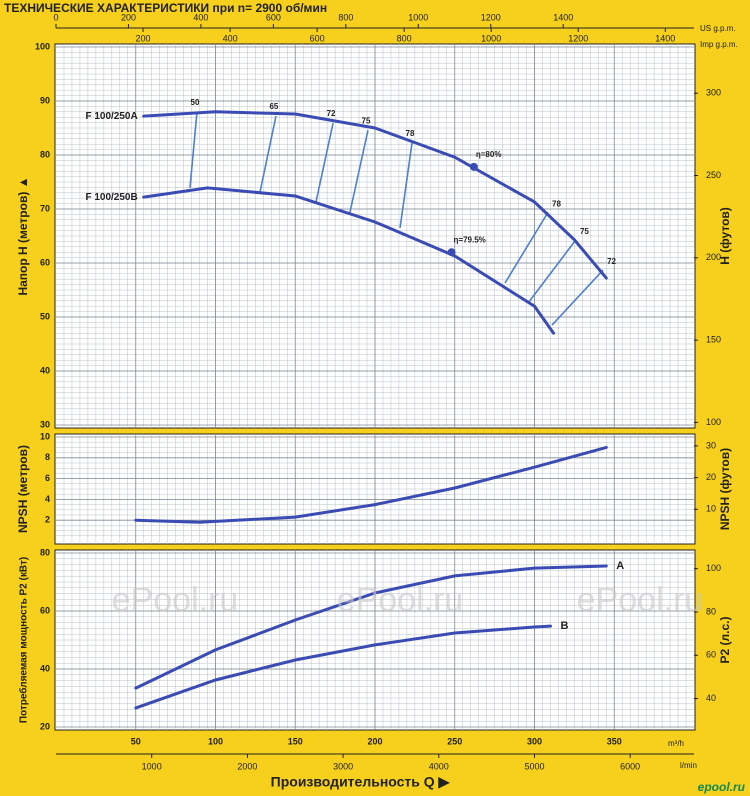  What do you see at coordinates (725, 489) in the screenshot?
I see `y2-axis-label: NPSH (футов)` at bounding box center [725, 489].